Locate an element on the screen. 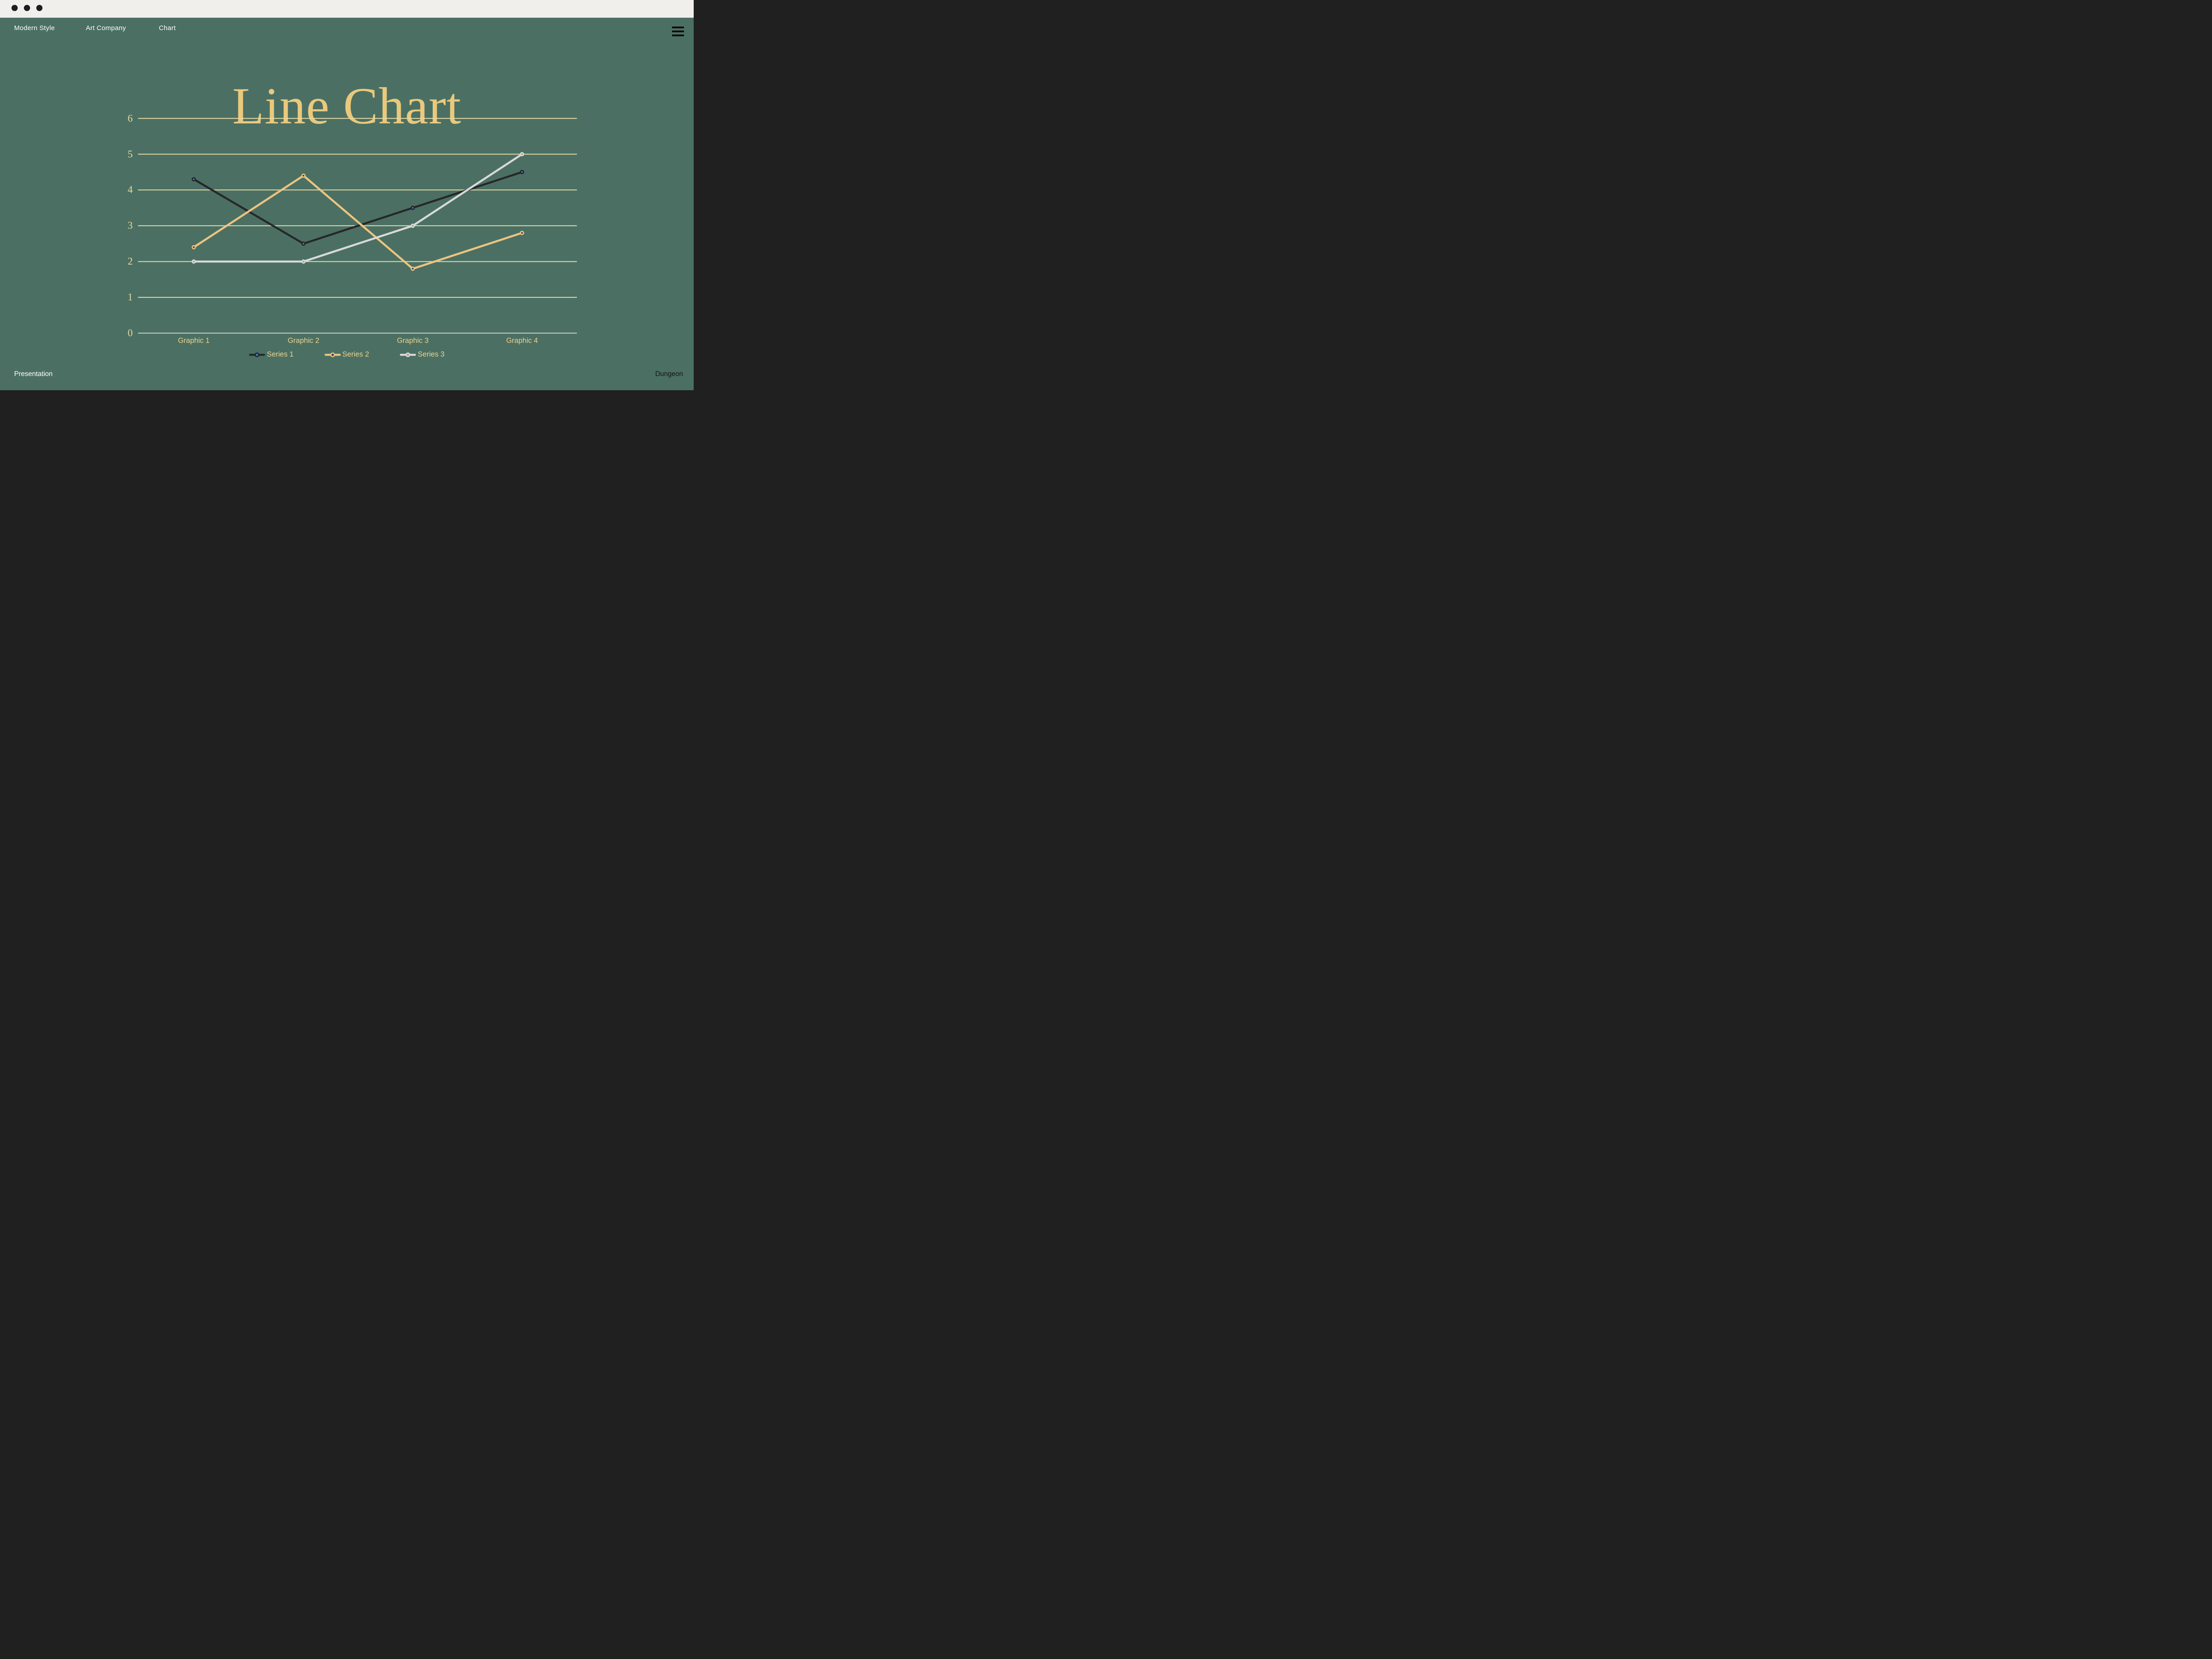  x-category-label: Graphic 1 is located at coordinates (194, 341).